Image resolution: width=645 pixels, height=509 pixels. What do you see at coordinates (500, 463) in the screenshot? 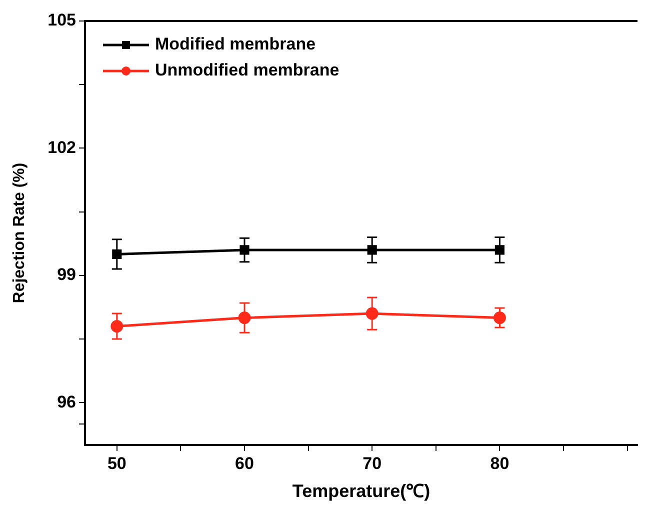
I see `x-tick-label: 80` at bounding box center [500, 463].